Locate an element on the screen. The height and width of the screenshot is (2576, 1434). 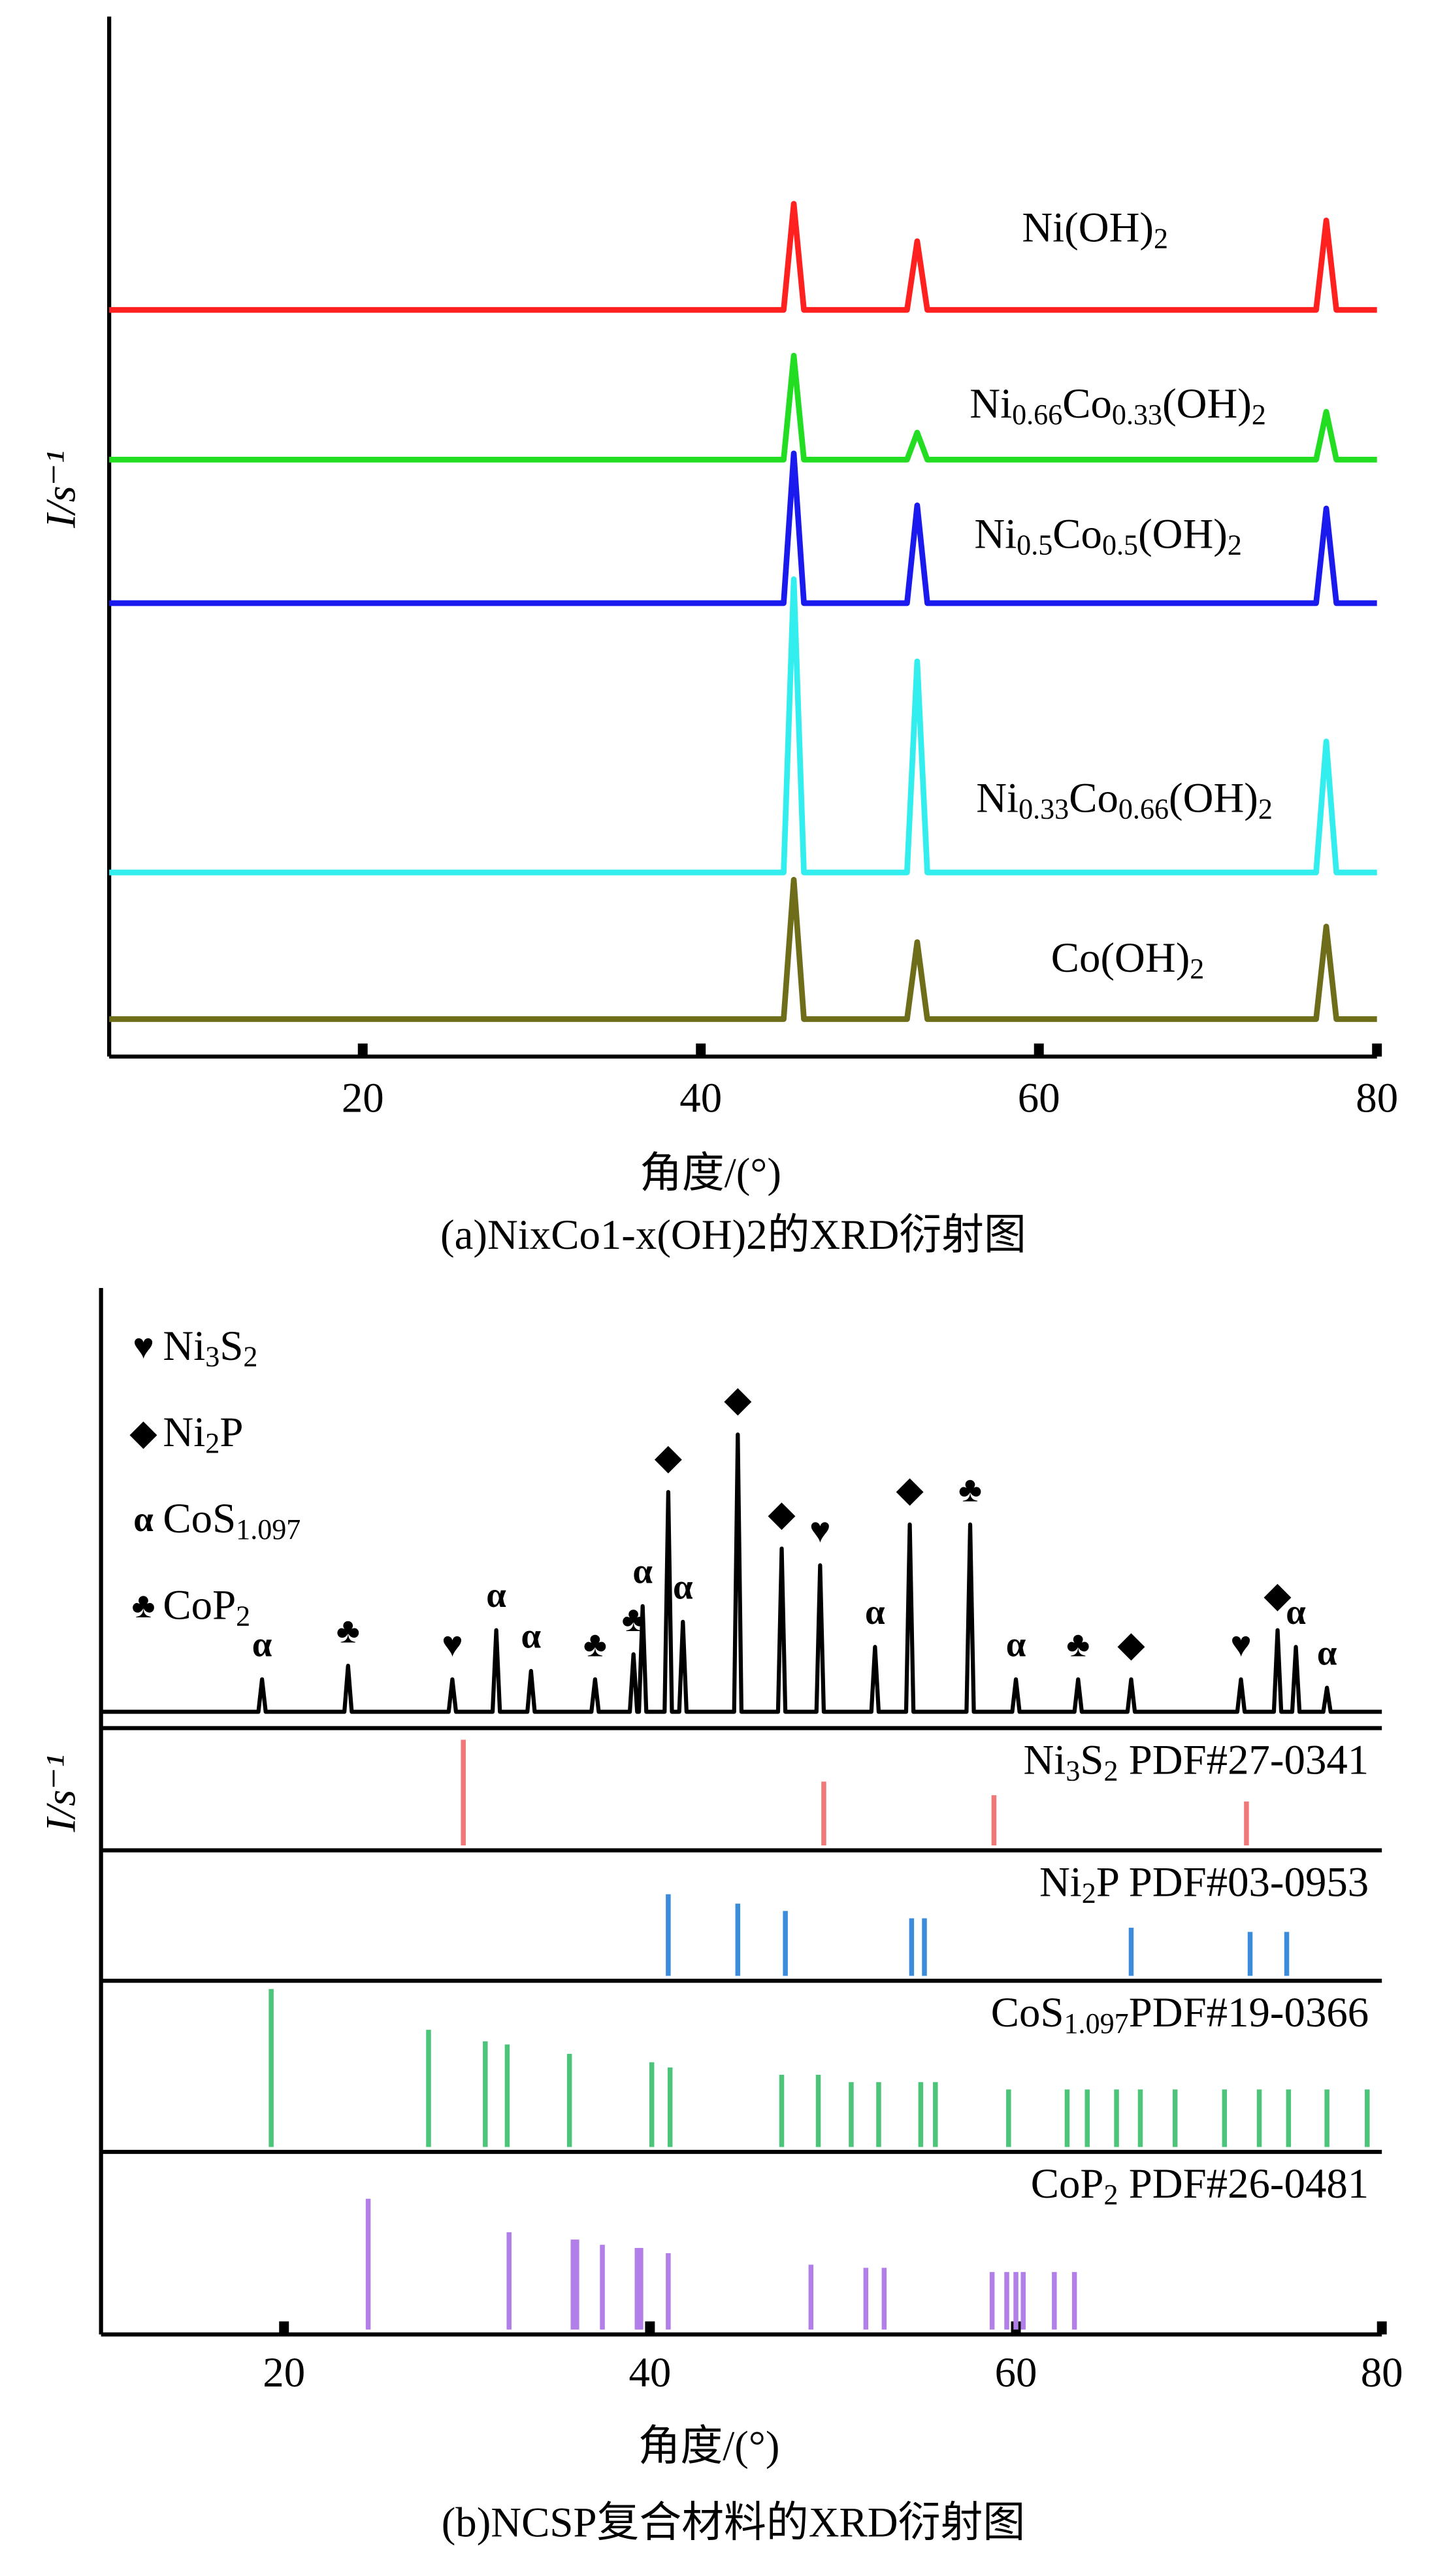
caption: (b)NCSP复合材料的XRD衍射图 is located at coordinates (733, 2523).